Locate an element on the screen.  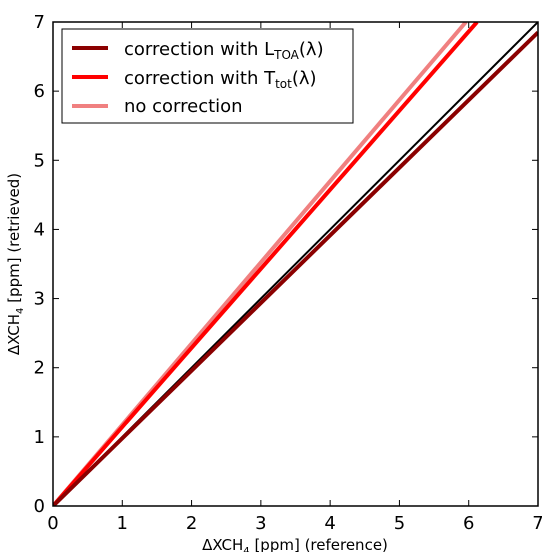
legend-label-no-correction: no correction is located at coordinates (183, 106).